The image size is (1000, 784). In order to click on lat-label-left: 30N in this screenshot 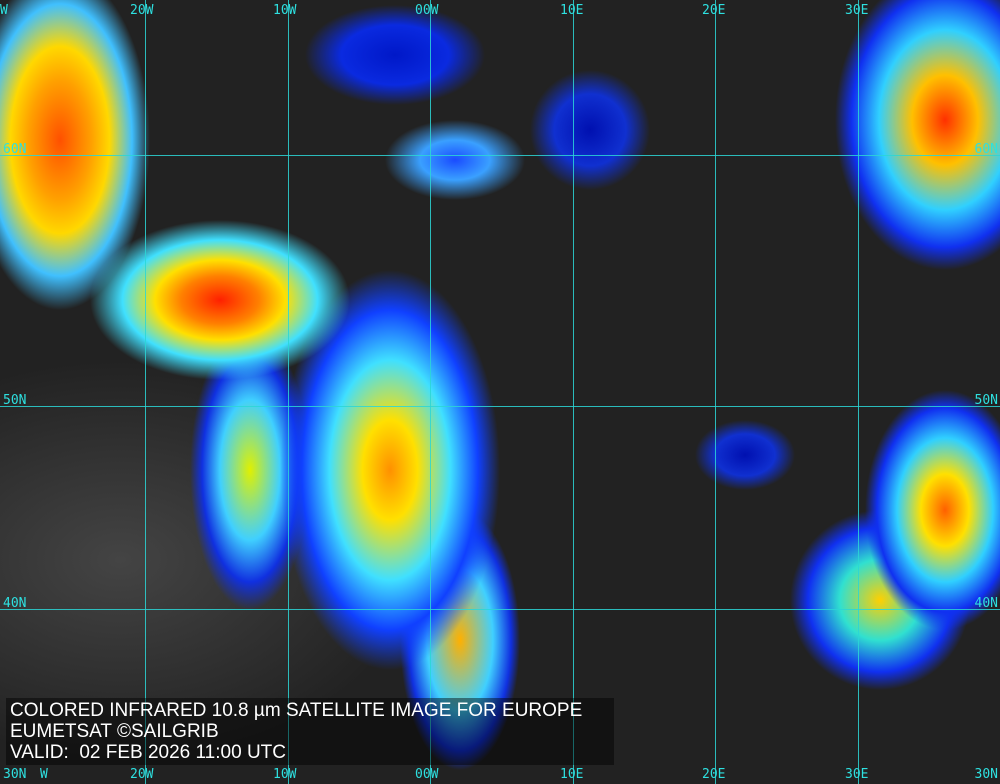, I will do `click(15, 774)`.